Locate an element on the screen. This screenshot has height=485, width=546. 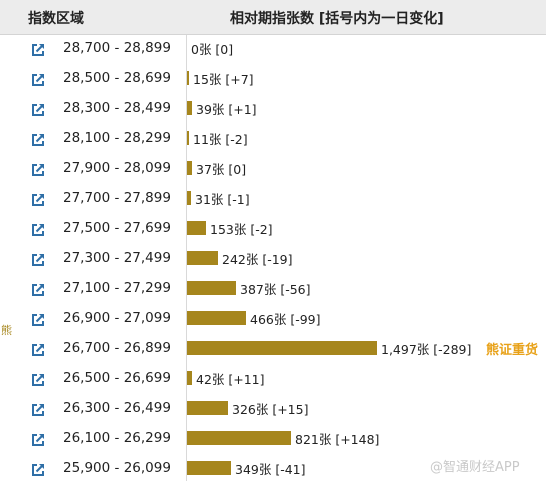
bar-value-label: 42张 [+11] is located at coordinates (230, 379).